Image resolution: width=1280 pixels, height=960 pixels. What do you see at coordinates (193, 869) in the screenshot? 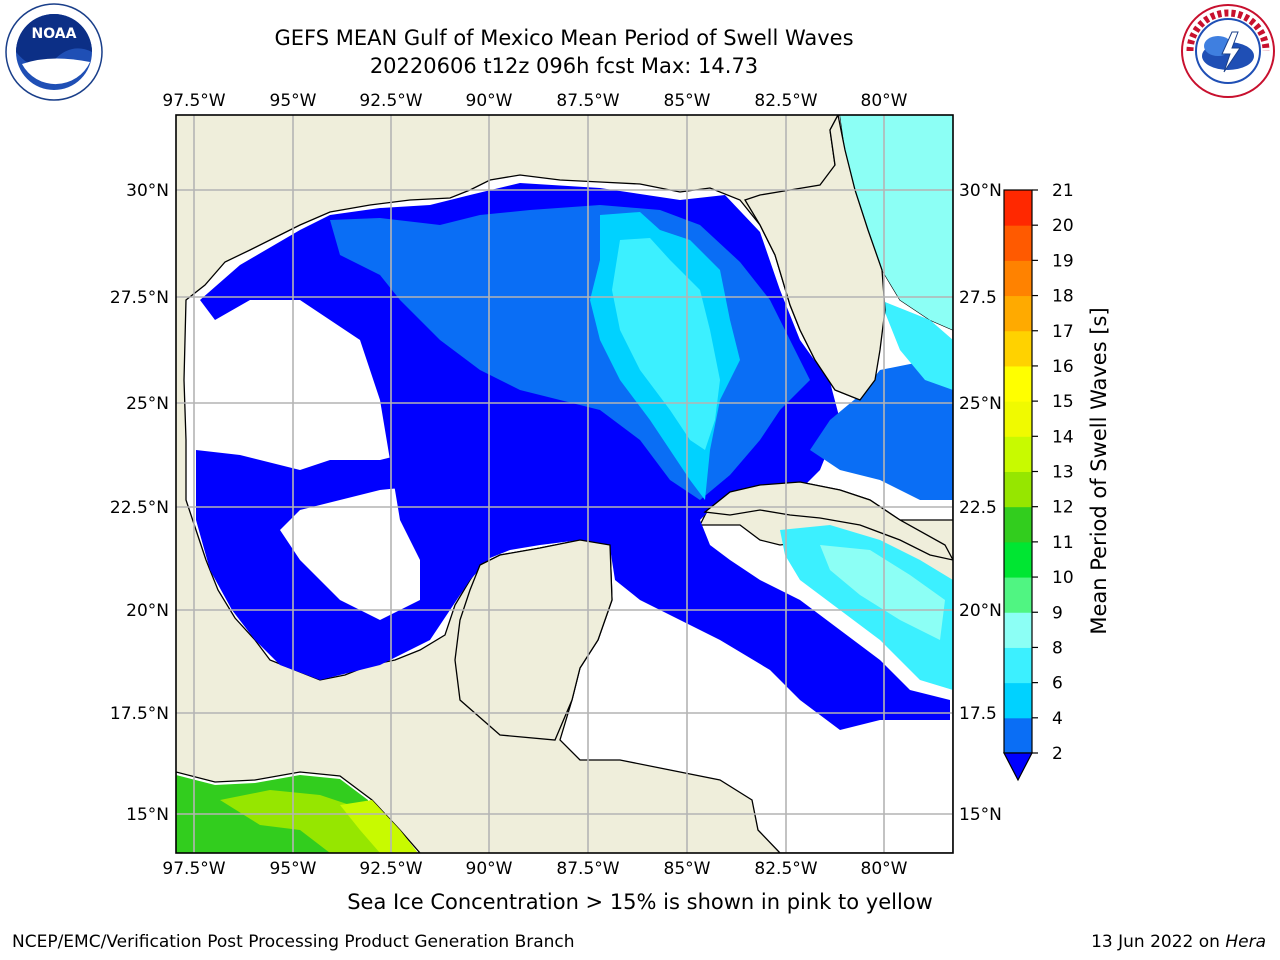
I see `lon-label-bottom: 97.5°W` at bounding box center [193, 869].